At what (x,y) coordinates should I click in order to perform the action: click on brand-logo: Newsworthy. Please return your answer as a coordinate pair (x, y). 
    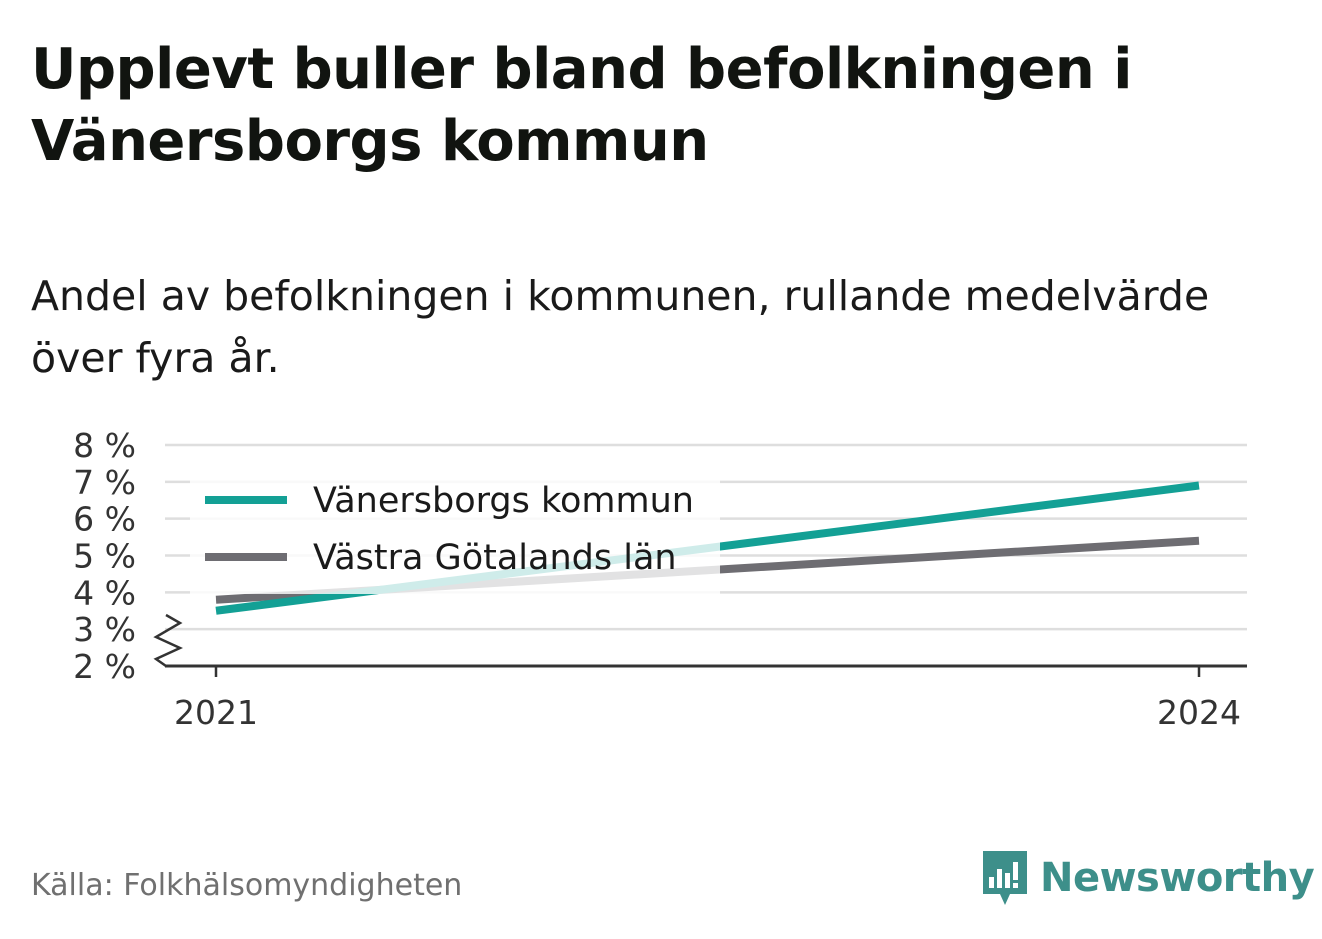
    Looking at the image, I should click on (1147, 878).